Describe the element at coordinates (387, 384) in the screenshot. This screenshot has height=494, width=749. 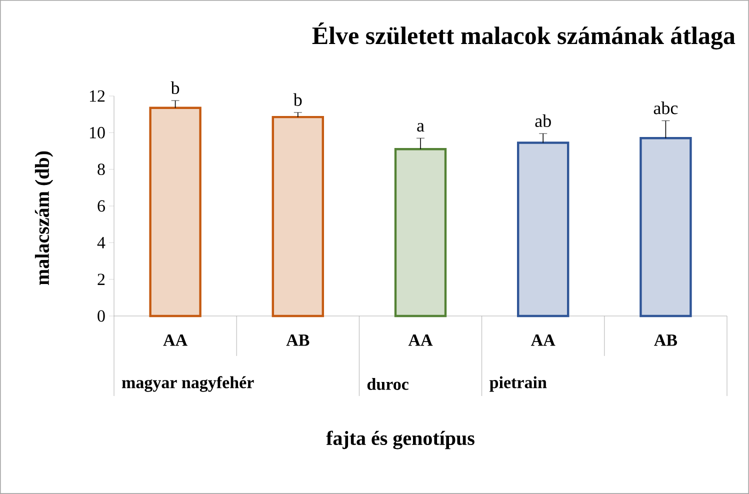
I see `text: duroc` at that location.